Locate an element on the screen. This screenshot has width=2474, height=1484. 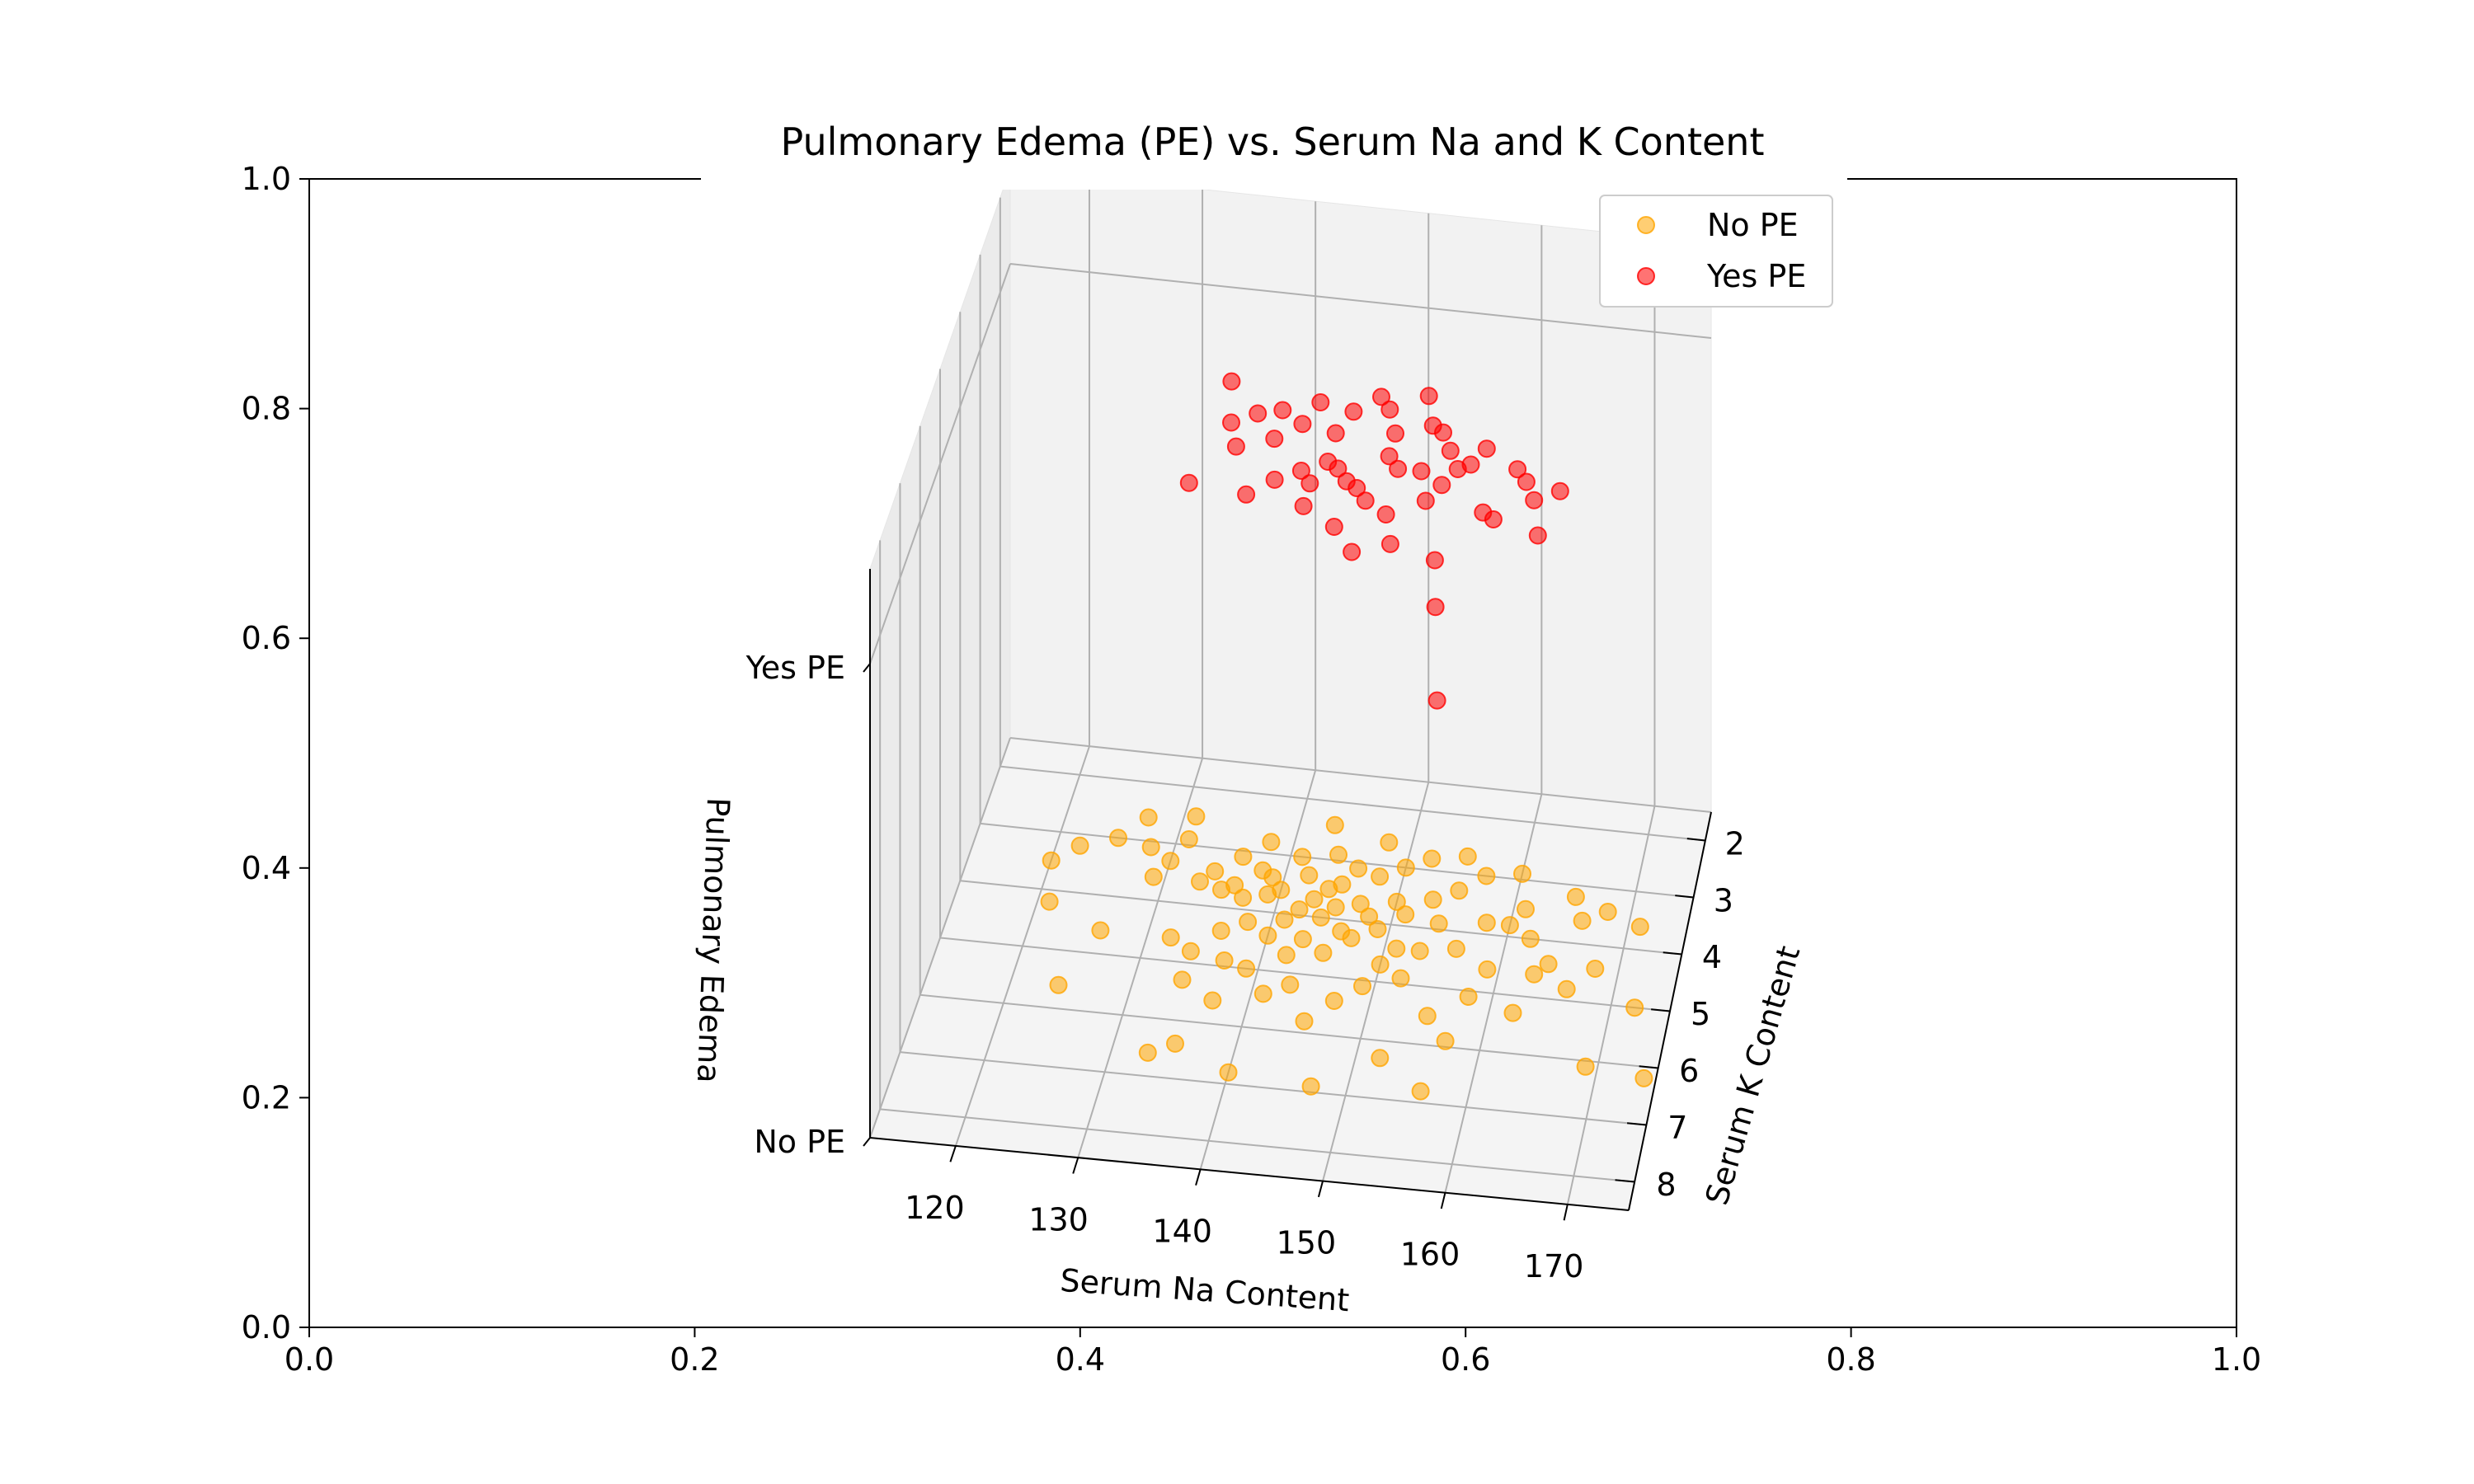
y-tick-label: 7 is located at coordinates (1677, 1128).